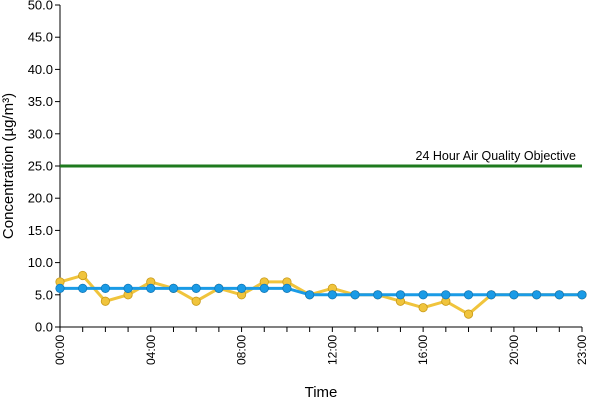 Image resolution: width=600 pixels, height=400 pixels. Describe the element at coordinates (151, 350) in the screenshot. I see `x-tick-label: 04:00` at that location.